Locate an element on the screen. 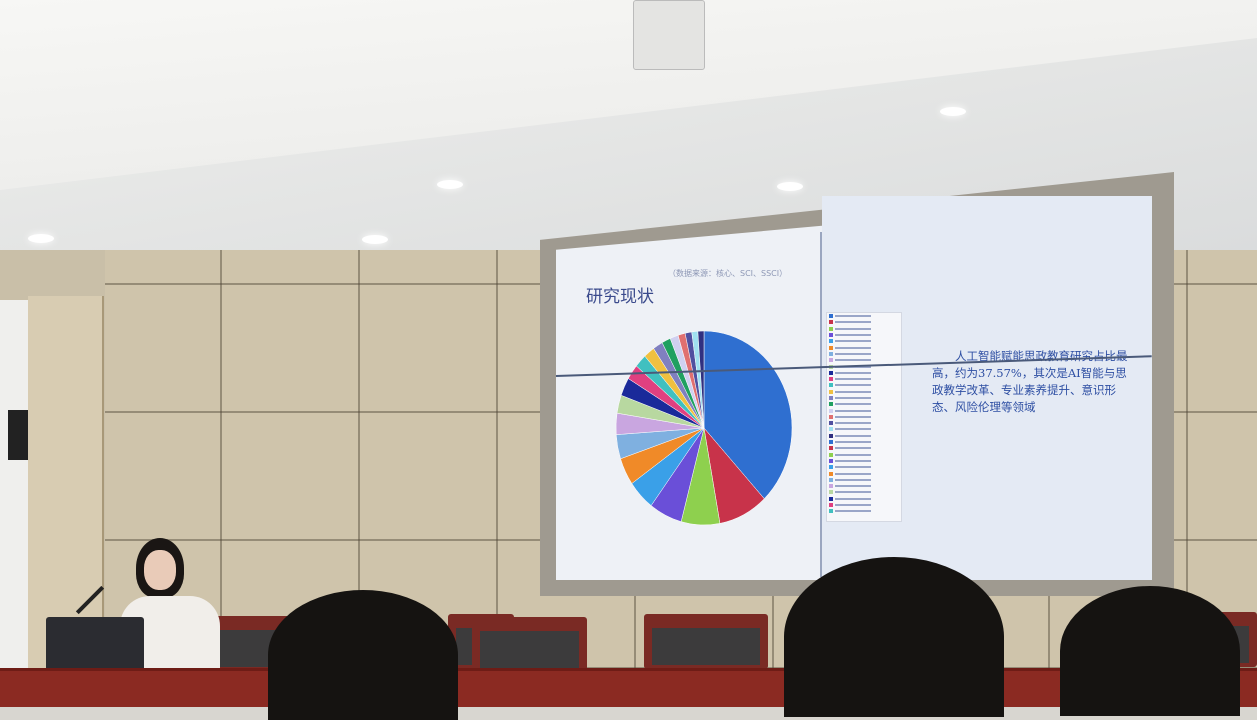  laptop is located at coordinates (95, 644).